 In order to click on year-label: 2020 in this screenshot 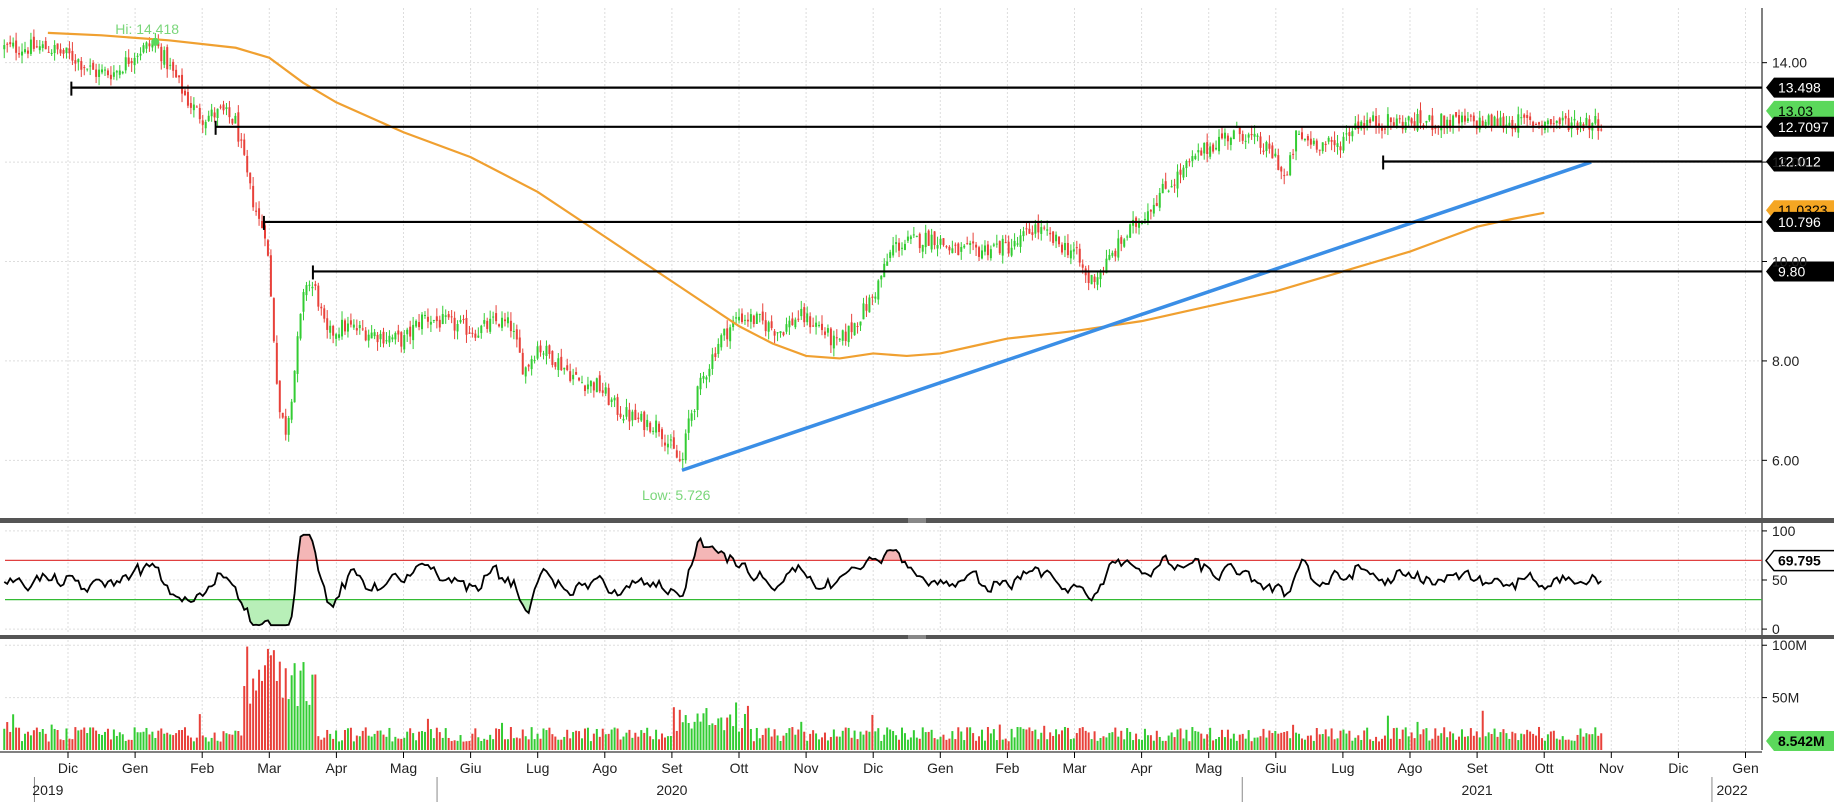, I will do `click(671, 790)`.